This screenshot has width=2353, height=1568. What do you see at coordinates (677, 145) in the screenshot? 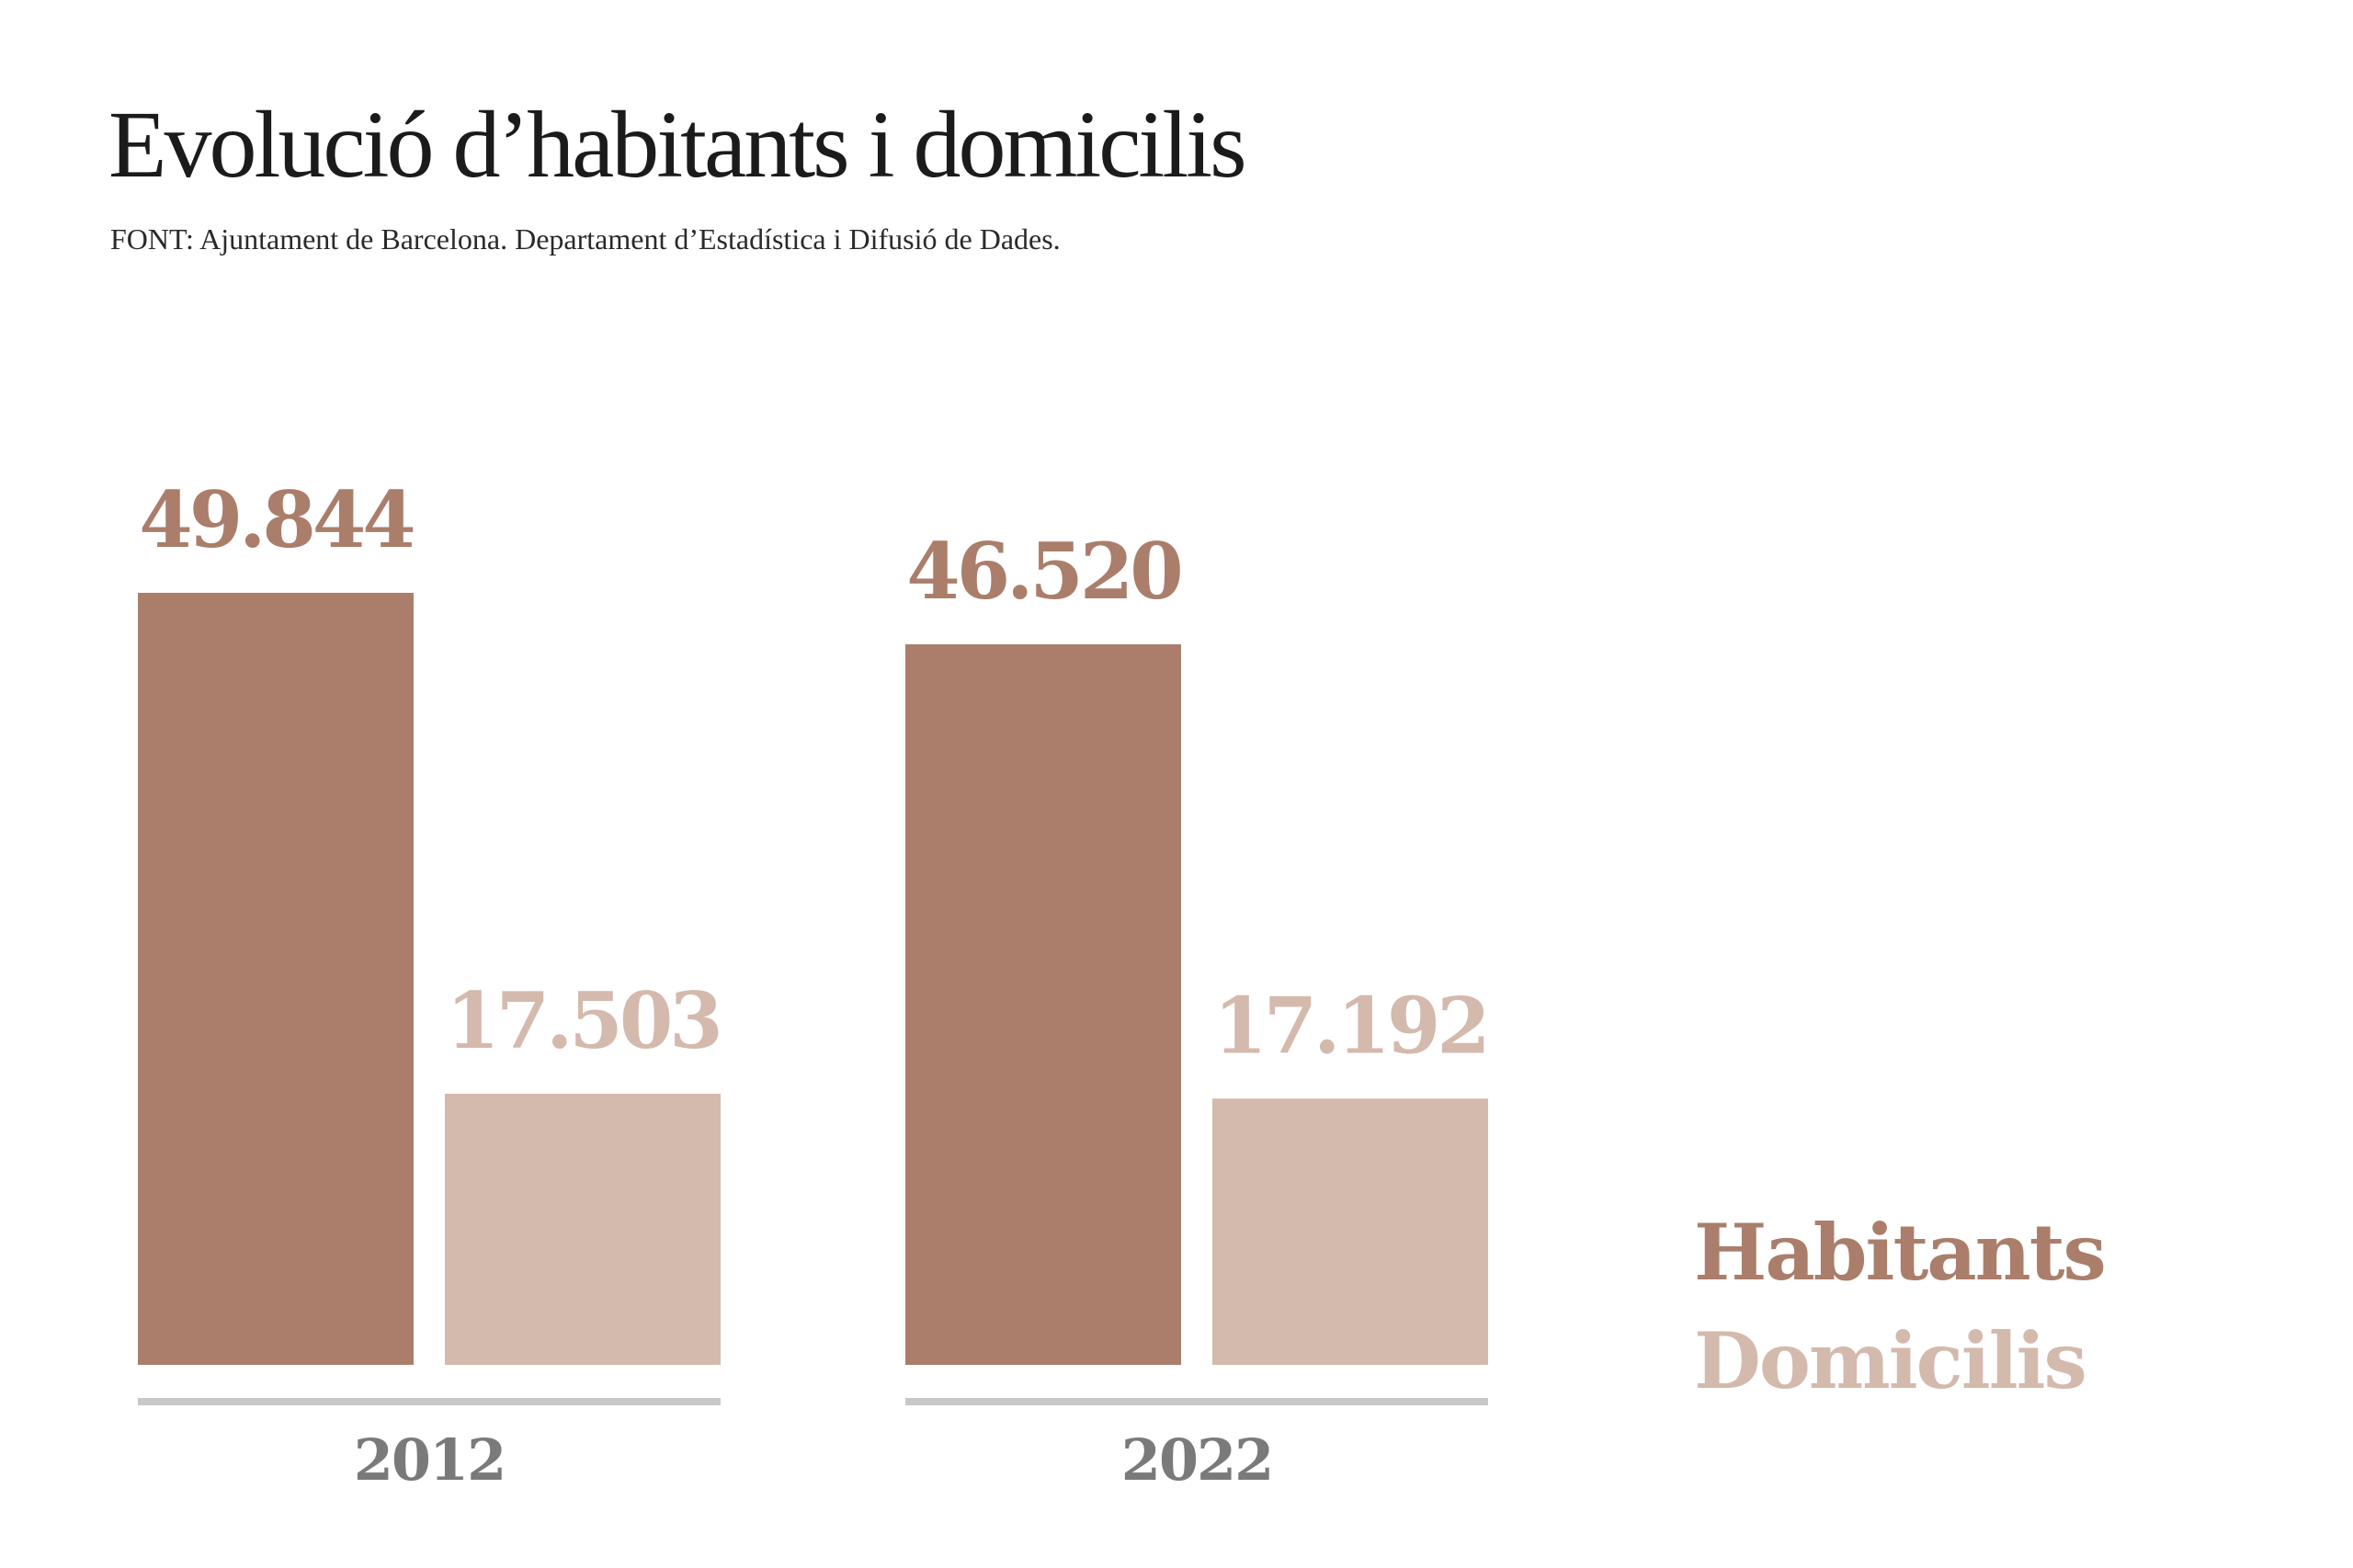
I see `chart-title: Evolució d’habitants i domicilis` at bounding box center [677, 145].